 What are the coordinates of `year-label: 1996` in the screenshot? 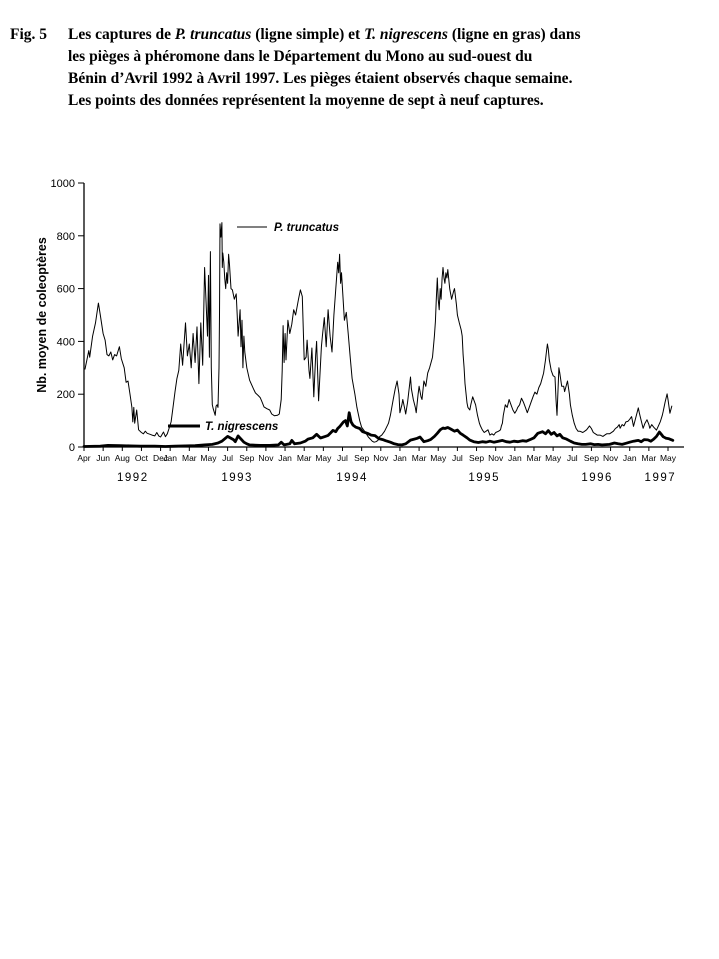 It's located at (597, 478).